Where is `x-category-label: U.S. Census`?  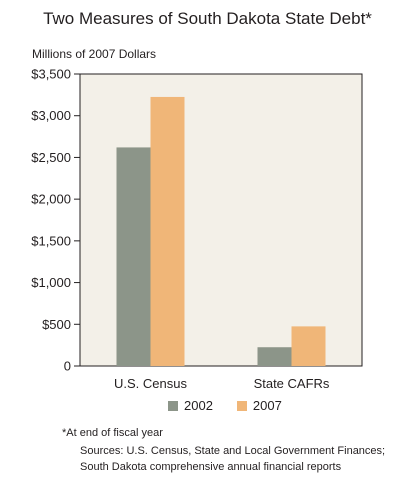 x-category-label: U.S. Census is located at coordinates (150, 383).